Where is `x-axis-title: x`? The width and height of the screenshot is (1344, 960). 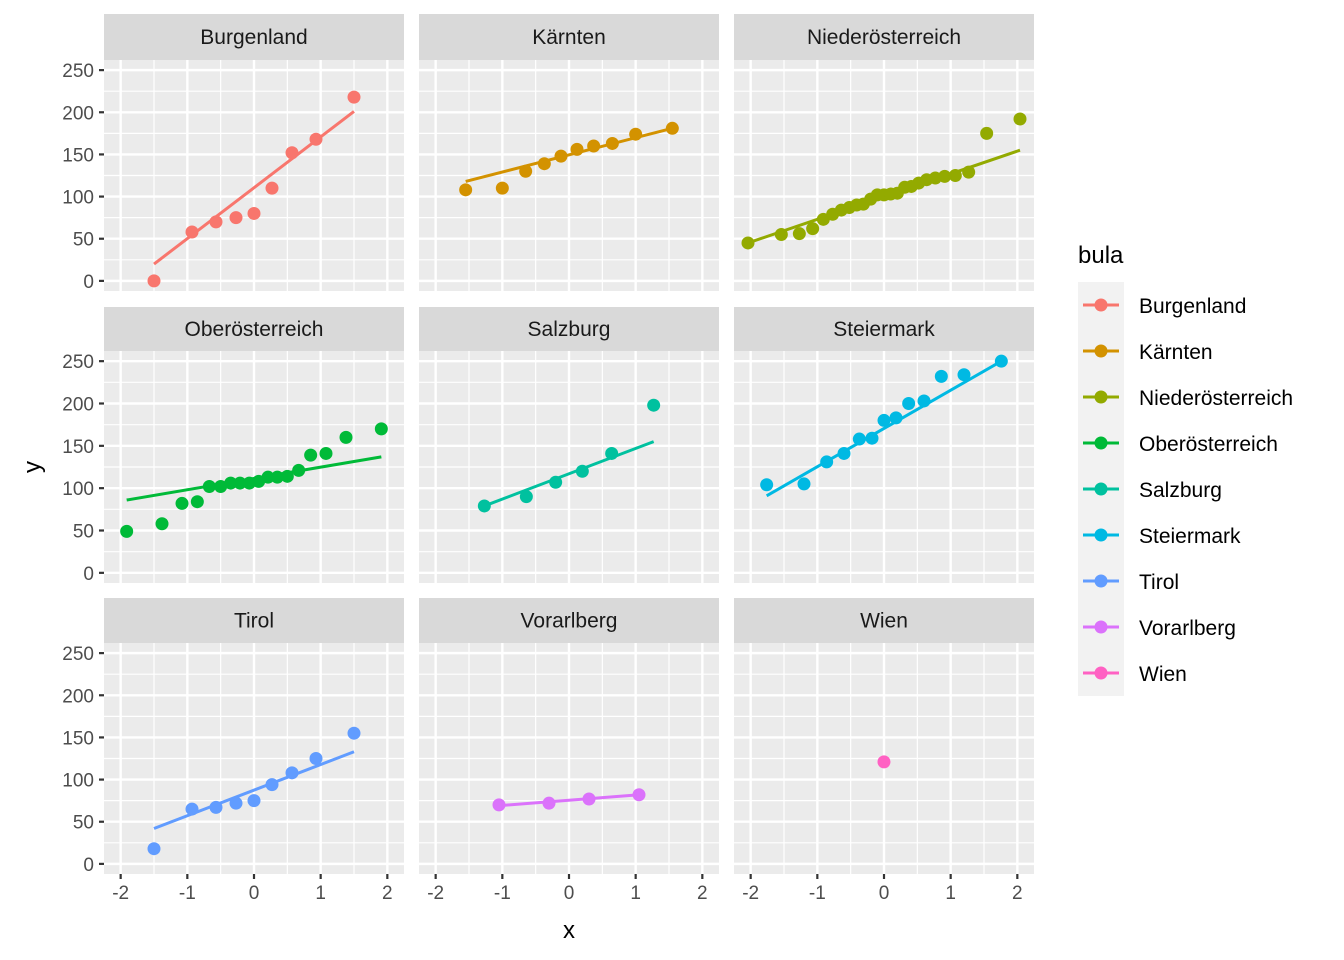 x-axis-title: x is located at coordinates (569, 930).